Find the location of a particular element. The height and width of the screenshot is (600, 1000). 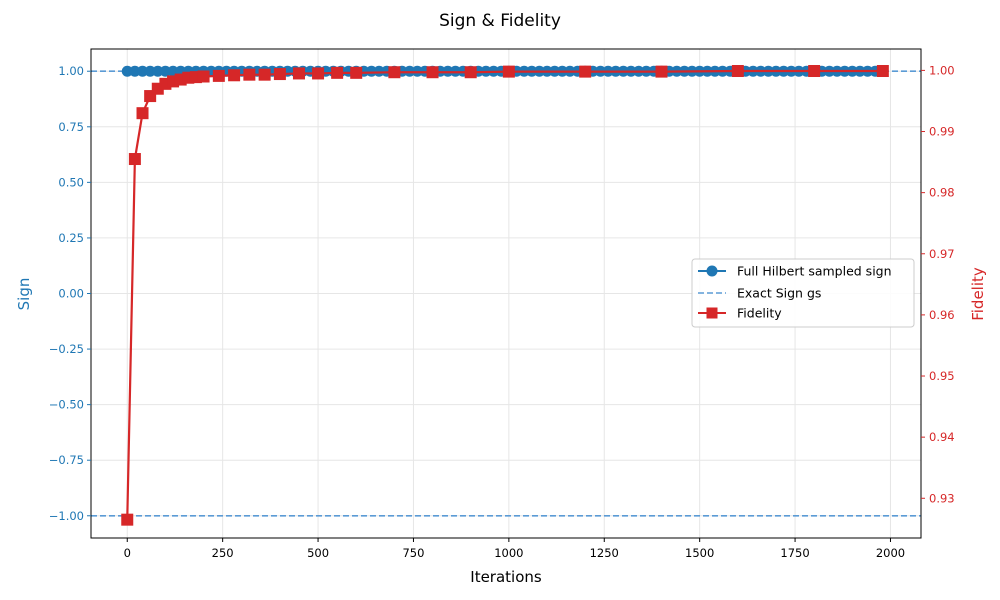

chart-title: Sign & Fidelity is located at coordinates (500, 21).